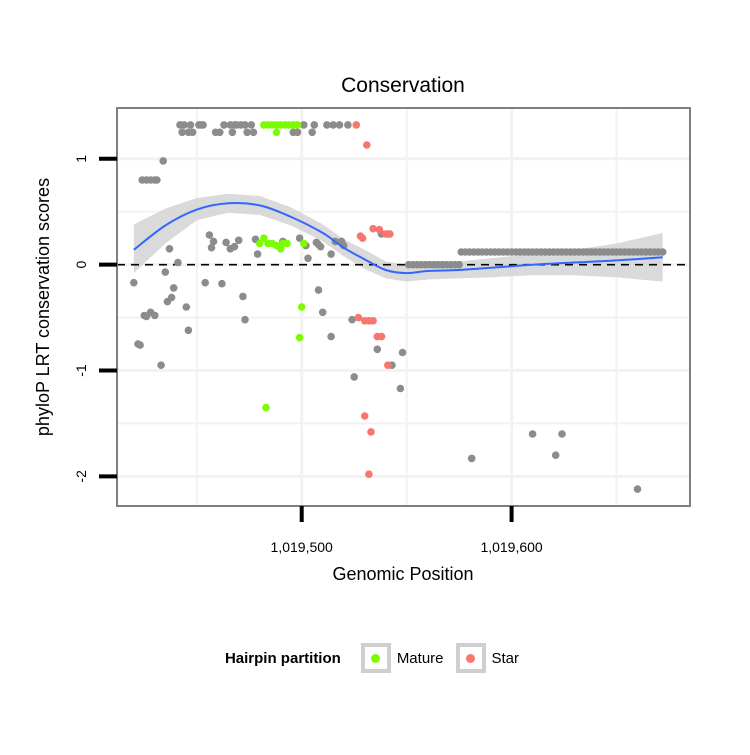 The height and width of the screenshot is (755, 750). Describe the element at coordinates (81, 476) in the screenshot. I see `y-tick-label: -2` at that location.